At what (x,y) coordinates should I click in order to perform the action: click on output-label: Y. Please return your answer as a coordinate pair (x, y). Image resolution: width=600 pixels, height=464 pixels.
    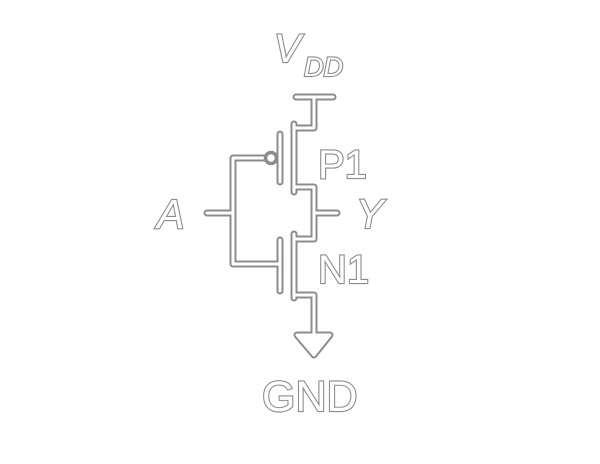
    Looking at the image, I should click on (371, 214).